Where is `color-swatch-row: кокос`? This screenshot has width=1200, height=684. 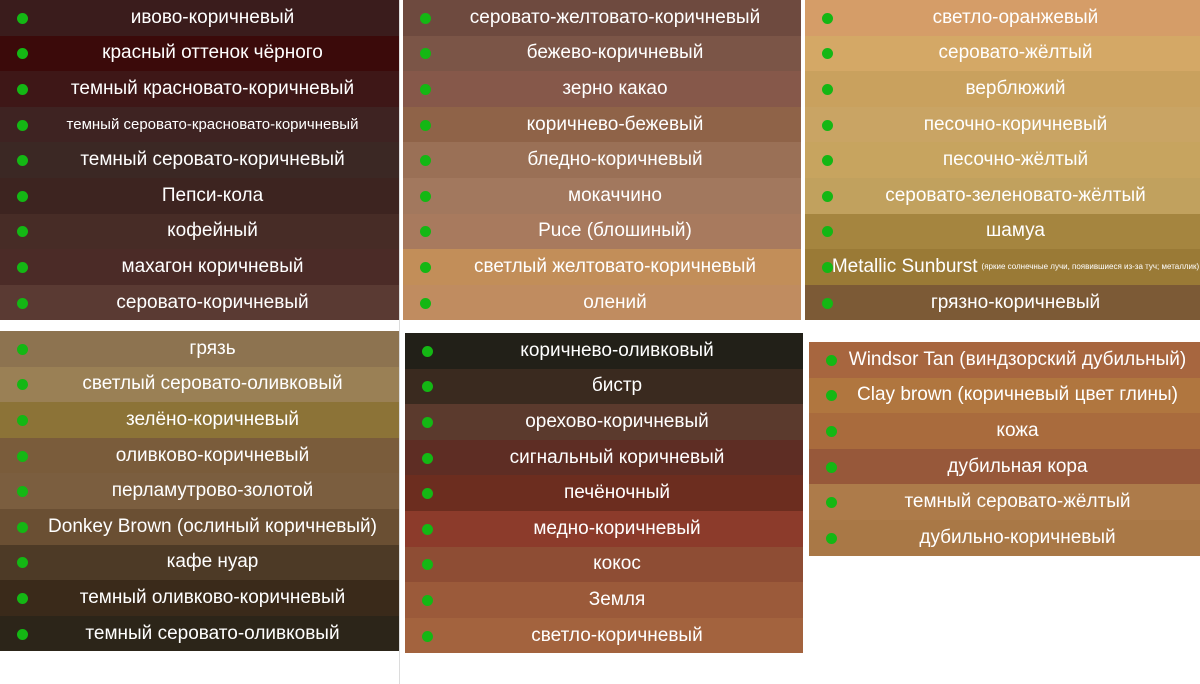
color-swatch-row: кокос is located at coordinates (604, 564).